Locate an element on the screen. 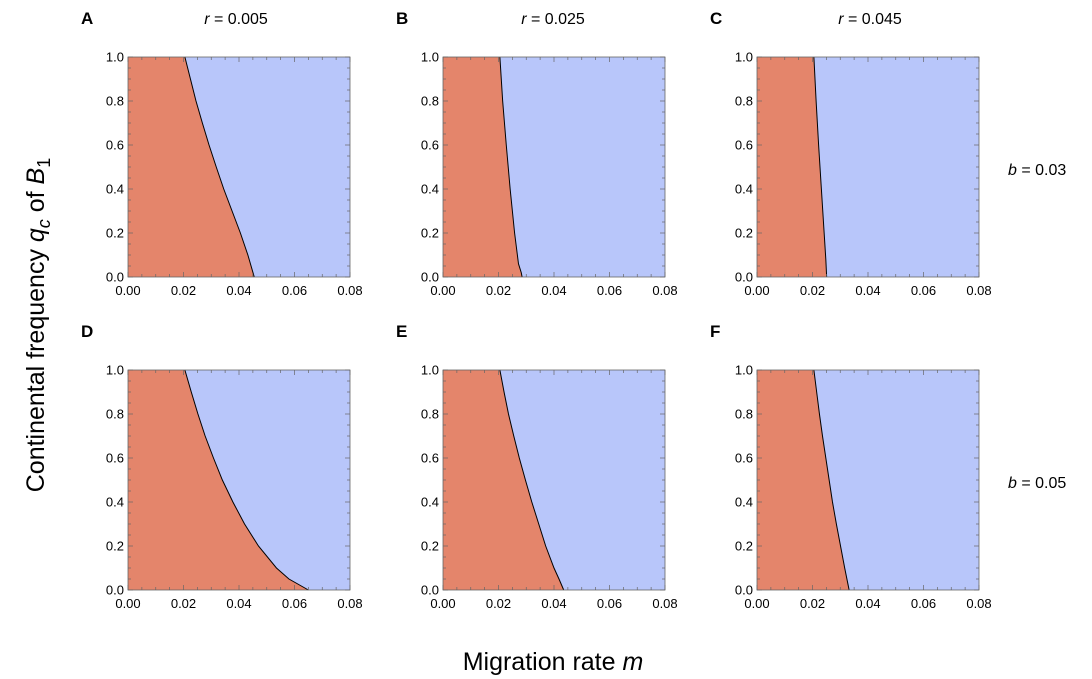 The width and height of the screenshot is (1092, 679). x-tick-label-f: 0.02 is located at coordinates (812, 603).